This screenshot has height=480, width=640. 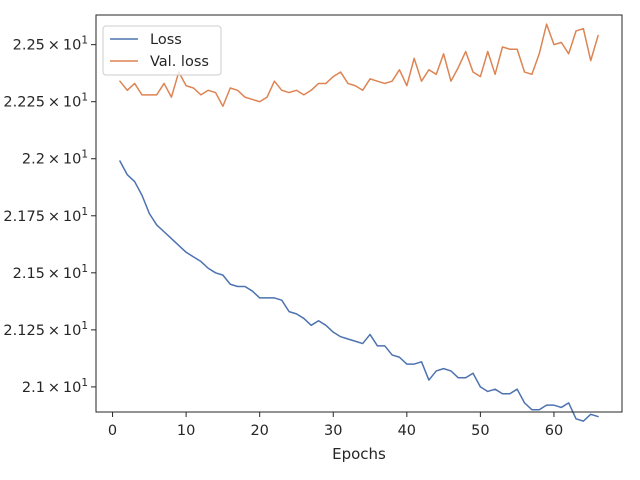 I want to click on x-tick-label: 10, so click(x=186, y=431).